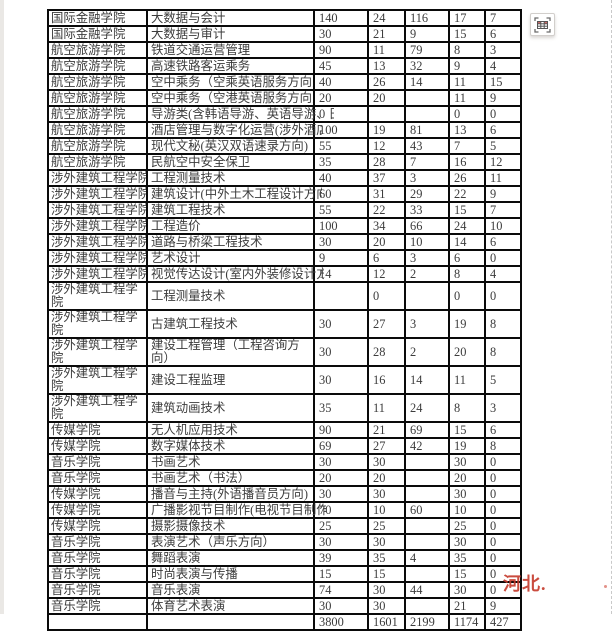 This screenshot has width=616, height=631. I want to click on table-row: 音乐学院 时尚表演与传播 15 15 15 0, so click(284, 574).